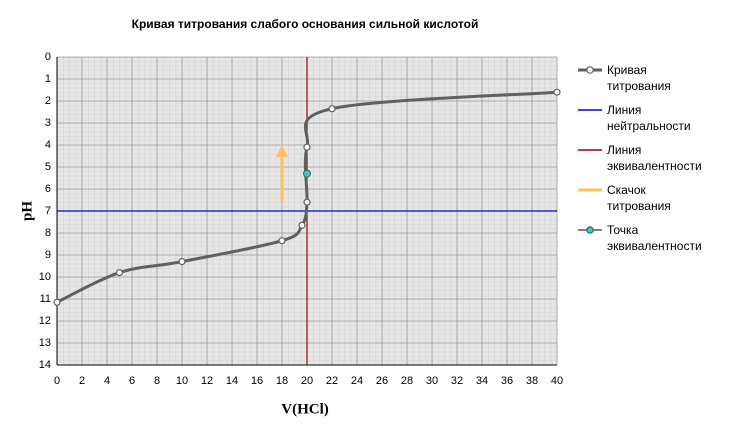  I want to click on jump-arrowhead, so click(282, 151).